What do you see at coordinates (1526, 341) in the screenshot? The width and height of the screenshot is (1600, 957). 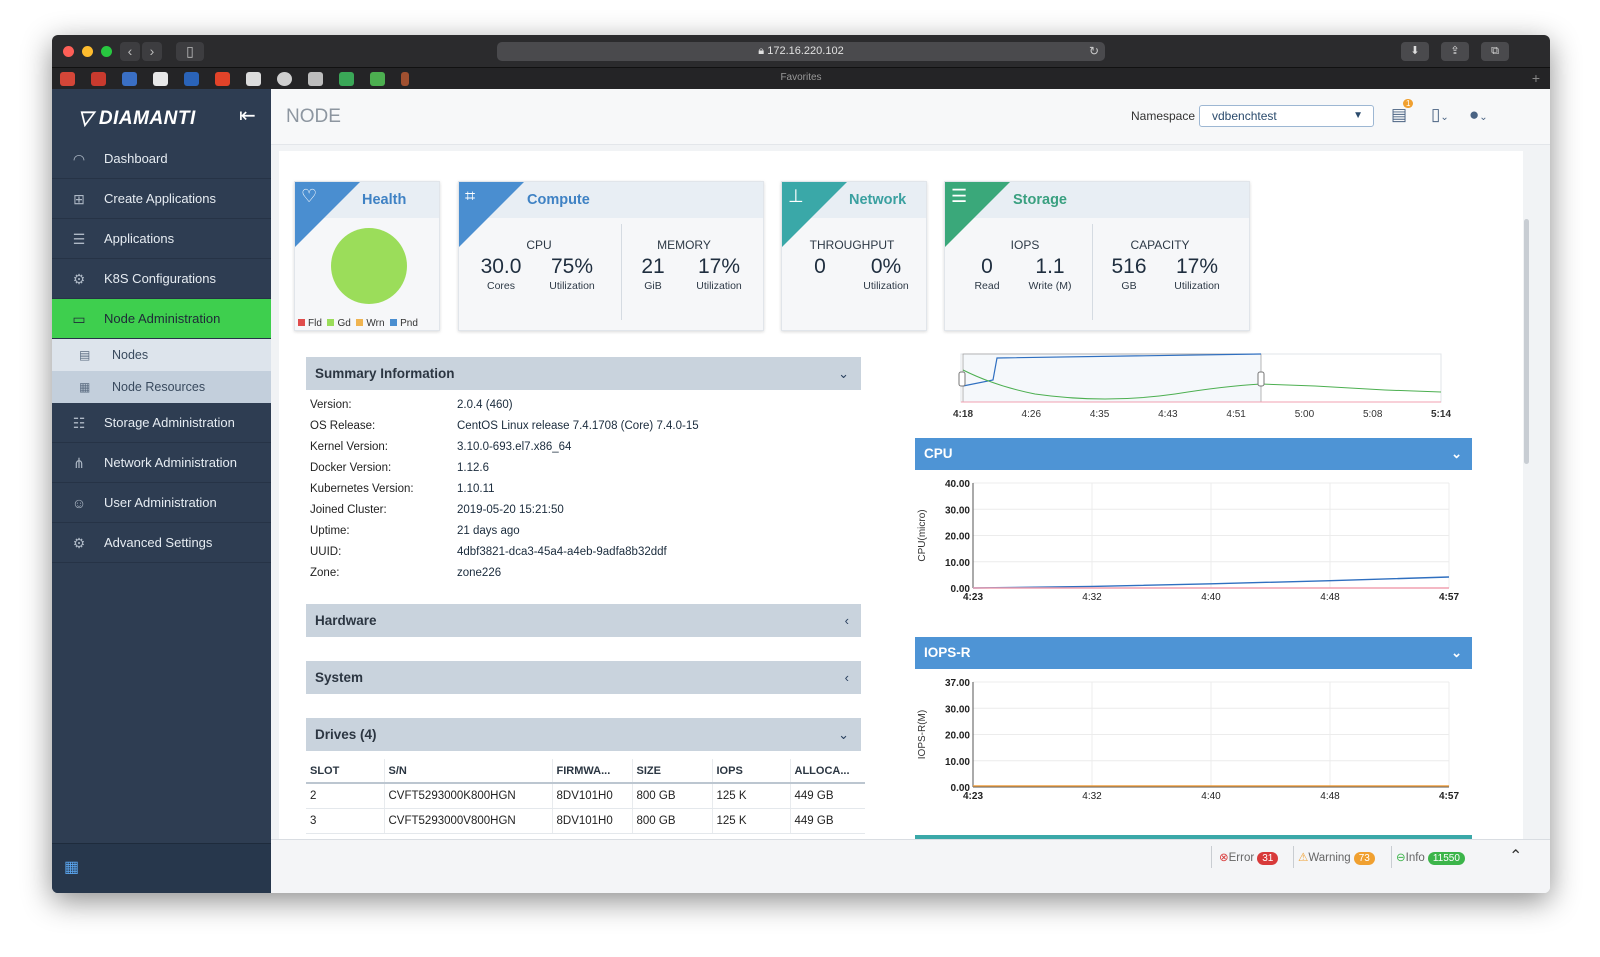 I see `scrollbar` at bounding box center [1526, 341].